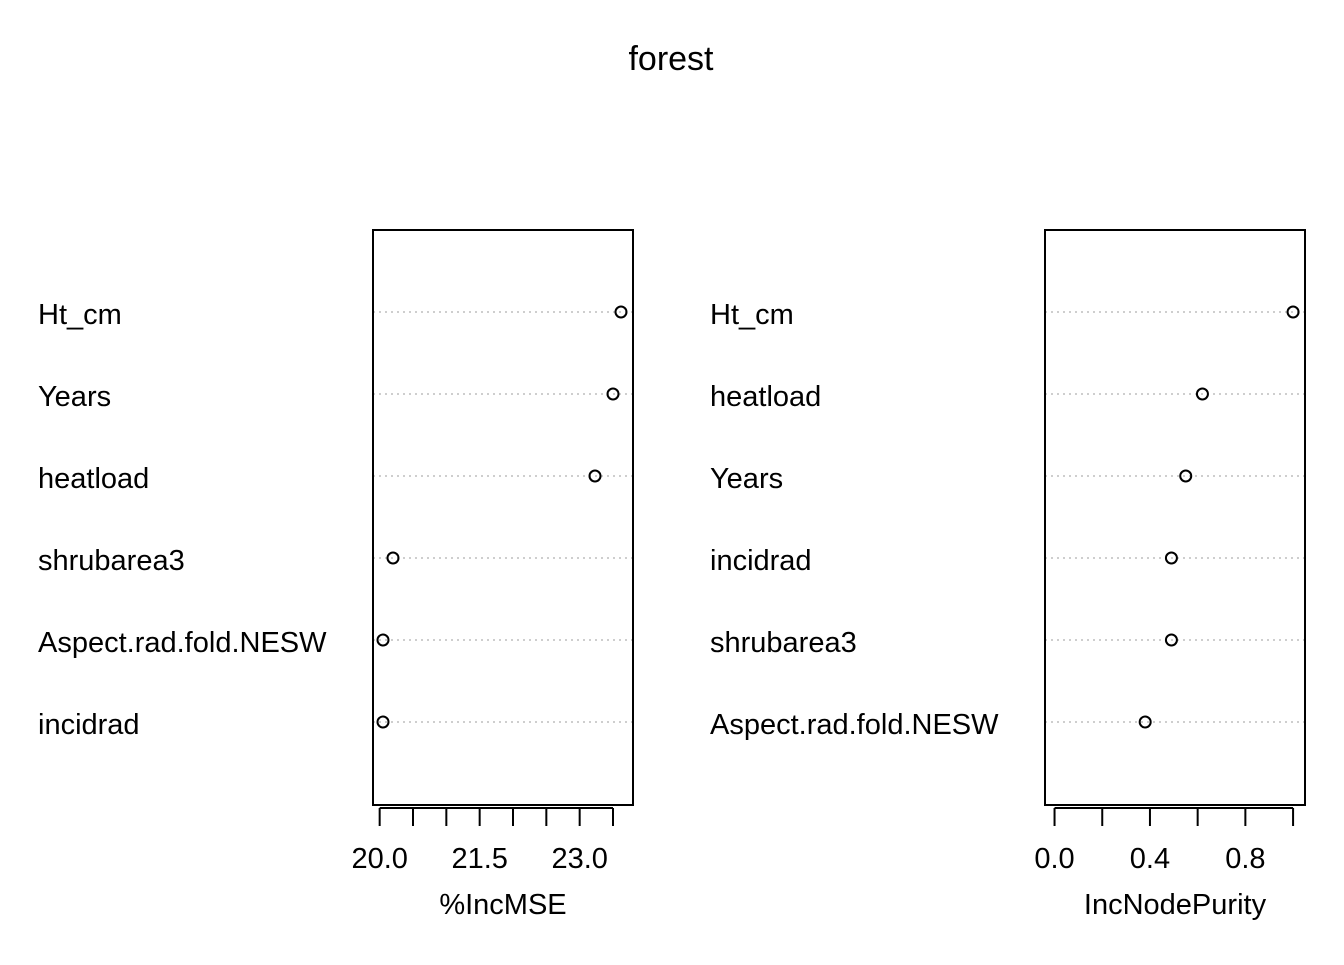  Describe the element at coordinates (1054, 859) in the screenshot. I see `x-tick-label: 0.0` at that location.